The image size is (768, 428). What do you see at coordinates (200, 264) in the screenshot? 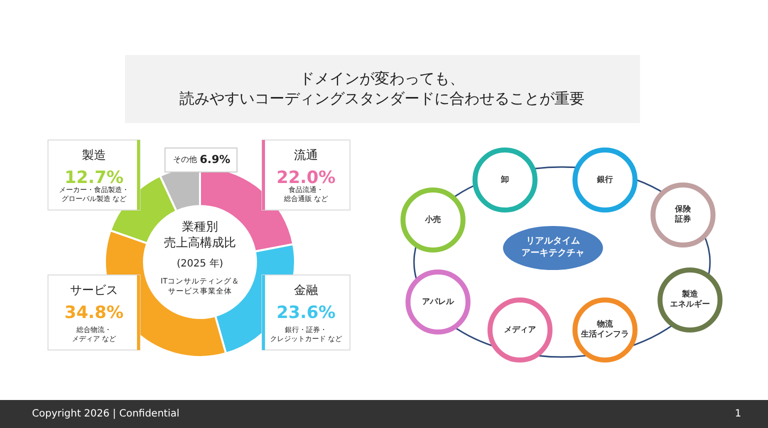
I see `text: (2025 年)` at bounding box center [200, 264].